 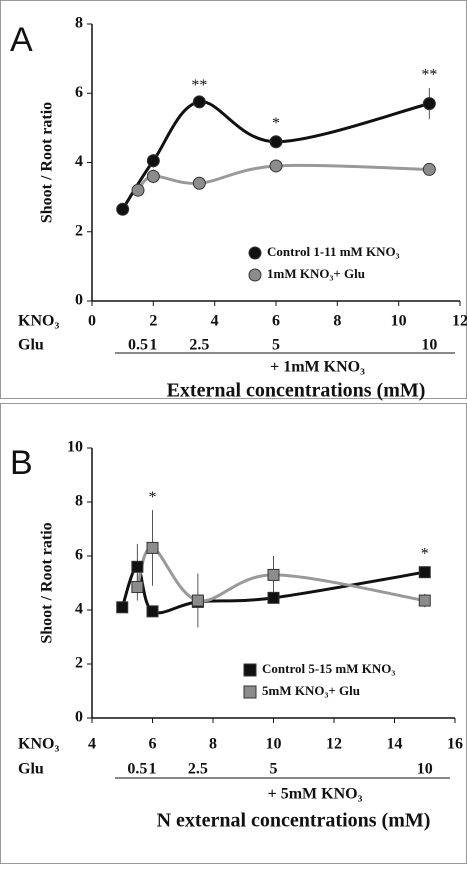 I want to click on x-tick-label: 0, so click(x=92, y=321).